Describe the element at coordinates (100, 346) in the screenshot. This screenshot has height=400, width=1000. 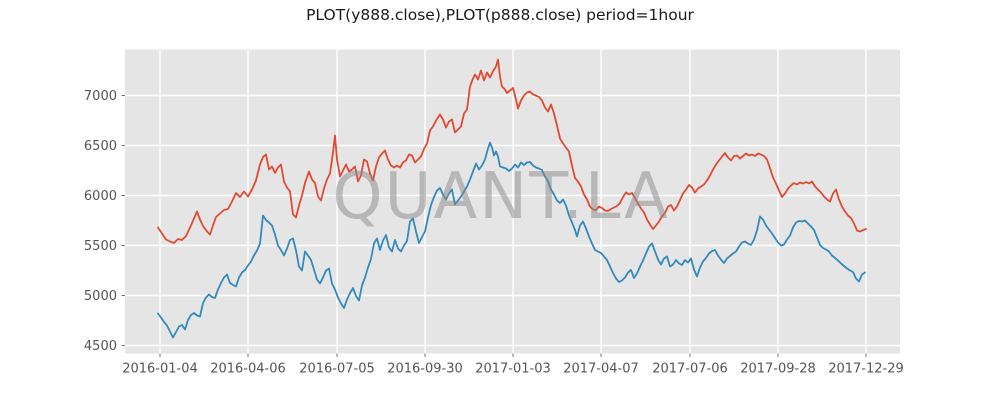
I see `y-tick-label: 4500` at that location.